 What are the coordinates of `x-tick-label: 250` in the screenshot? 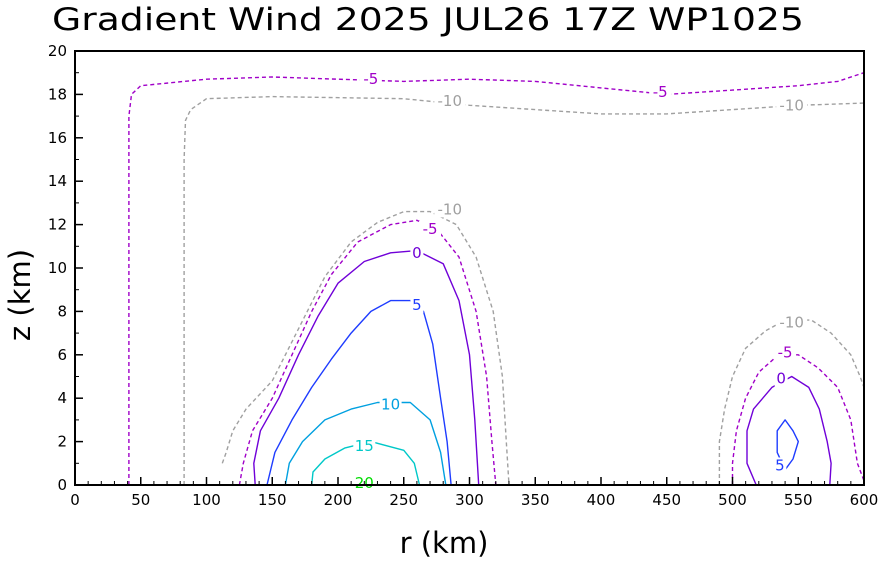 It's located at (403, 500).